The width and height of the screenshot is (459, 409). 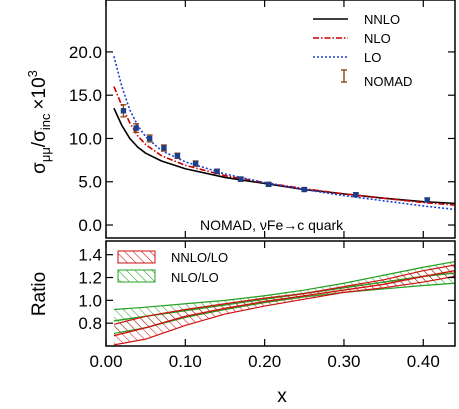 I want to click on top-y-tick-label: 10.0, so click(x=85, y=138).